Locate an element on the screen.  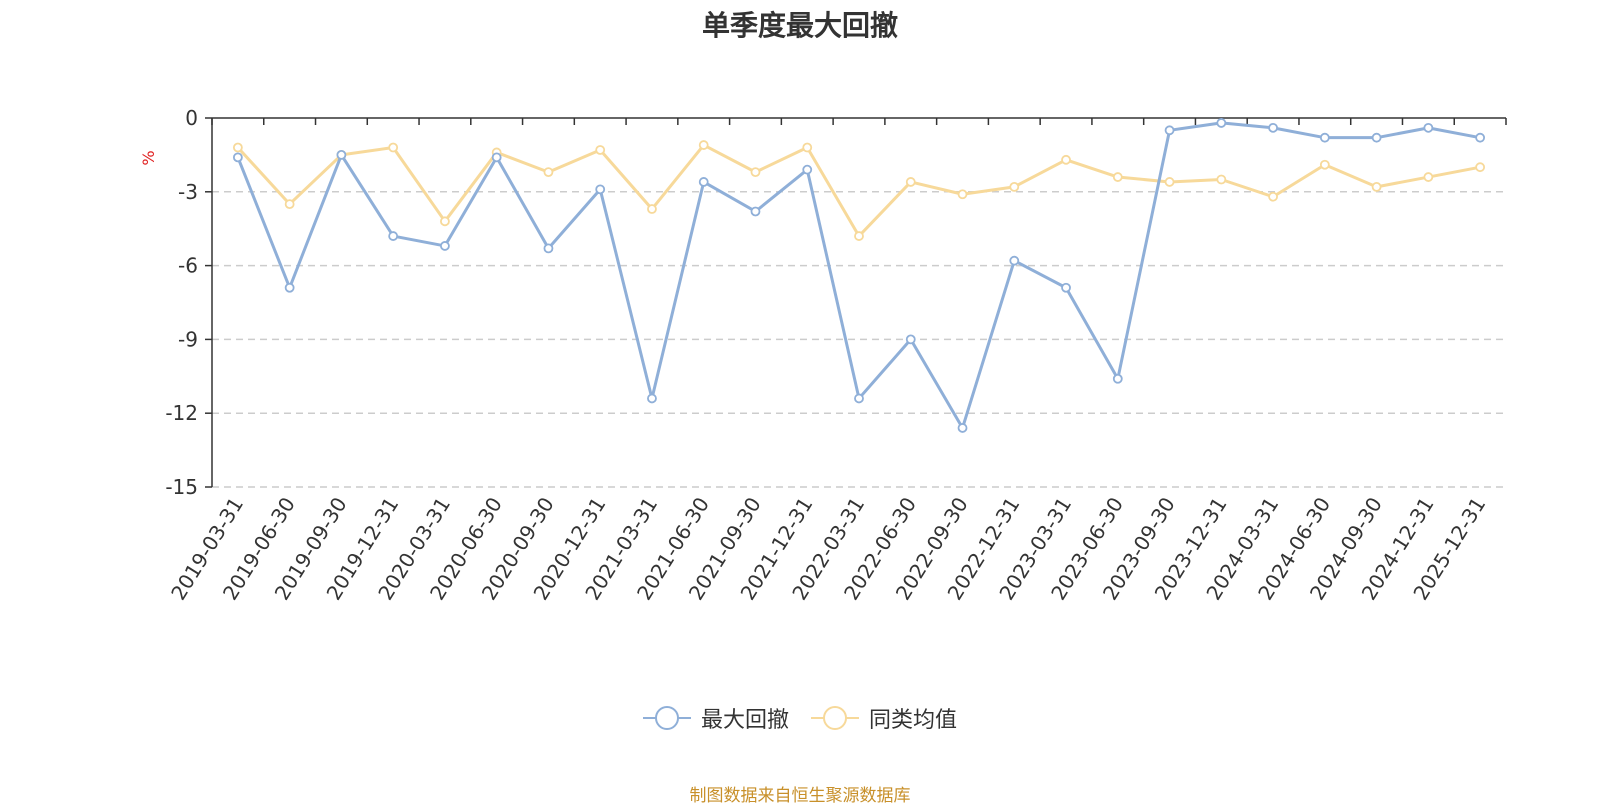
legend-item-max-drawdown: 最大回撤 is located at coordinates (715, 718).